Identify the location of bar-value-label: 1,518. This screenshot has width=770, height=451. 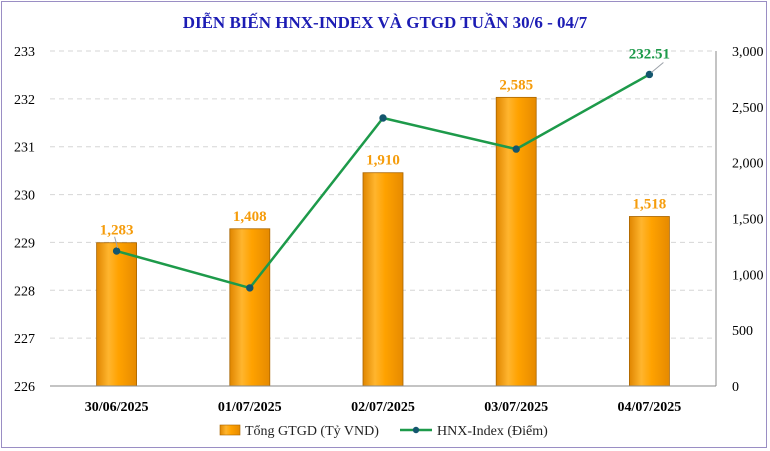
(650, 204).